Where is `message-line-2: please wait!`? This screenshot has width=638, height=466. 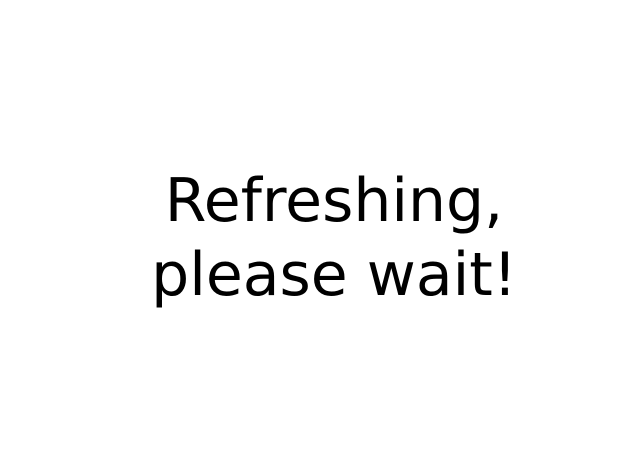
message-line-2: please wait! is located at coordinates (334, 275).